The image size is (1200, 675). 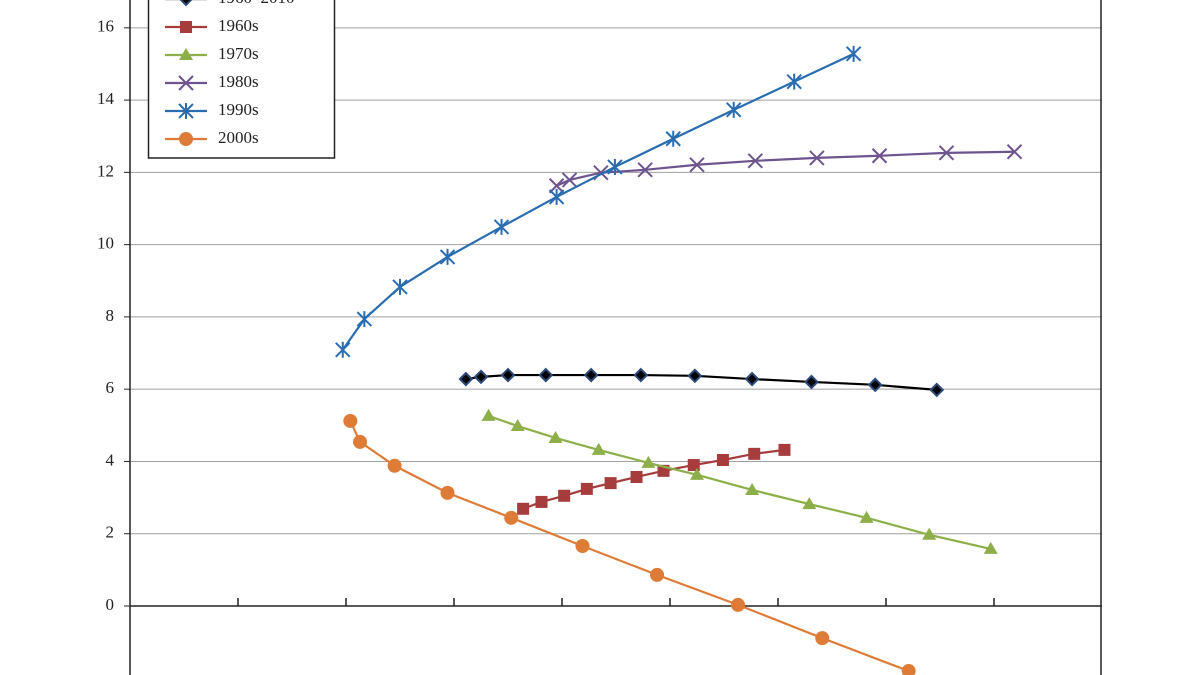 I want to click on legend-label: 1990s, so click(x=238, y=109).